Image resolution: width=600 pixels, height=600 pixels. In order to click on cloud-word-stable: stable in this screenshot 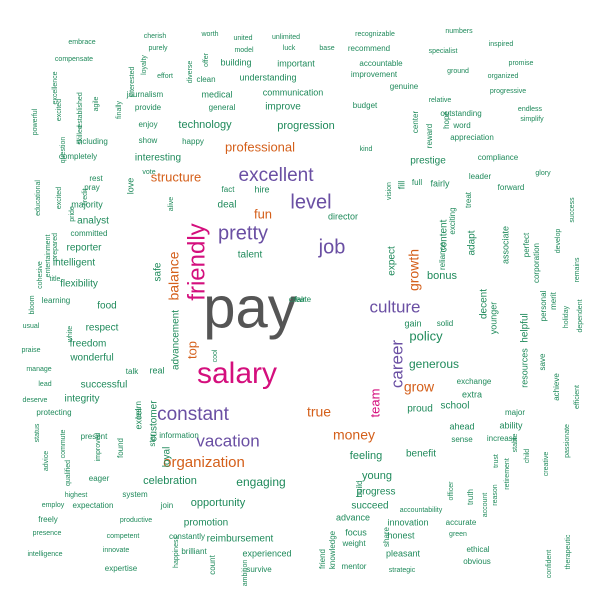, I will do `click(515, 443)`.